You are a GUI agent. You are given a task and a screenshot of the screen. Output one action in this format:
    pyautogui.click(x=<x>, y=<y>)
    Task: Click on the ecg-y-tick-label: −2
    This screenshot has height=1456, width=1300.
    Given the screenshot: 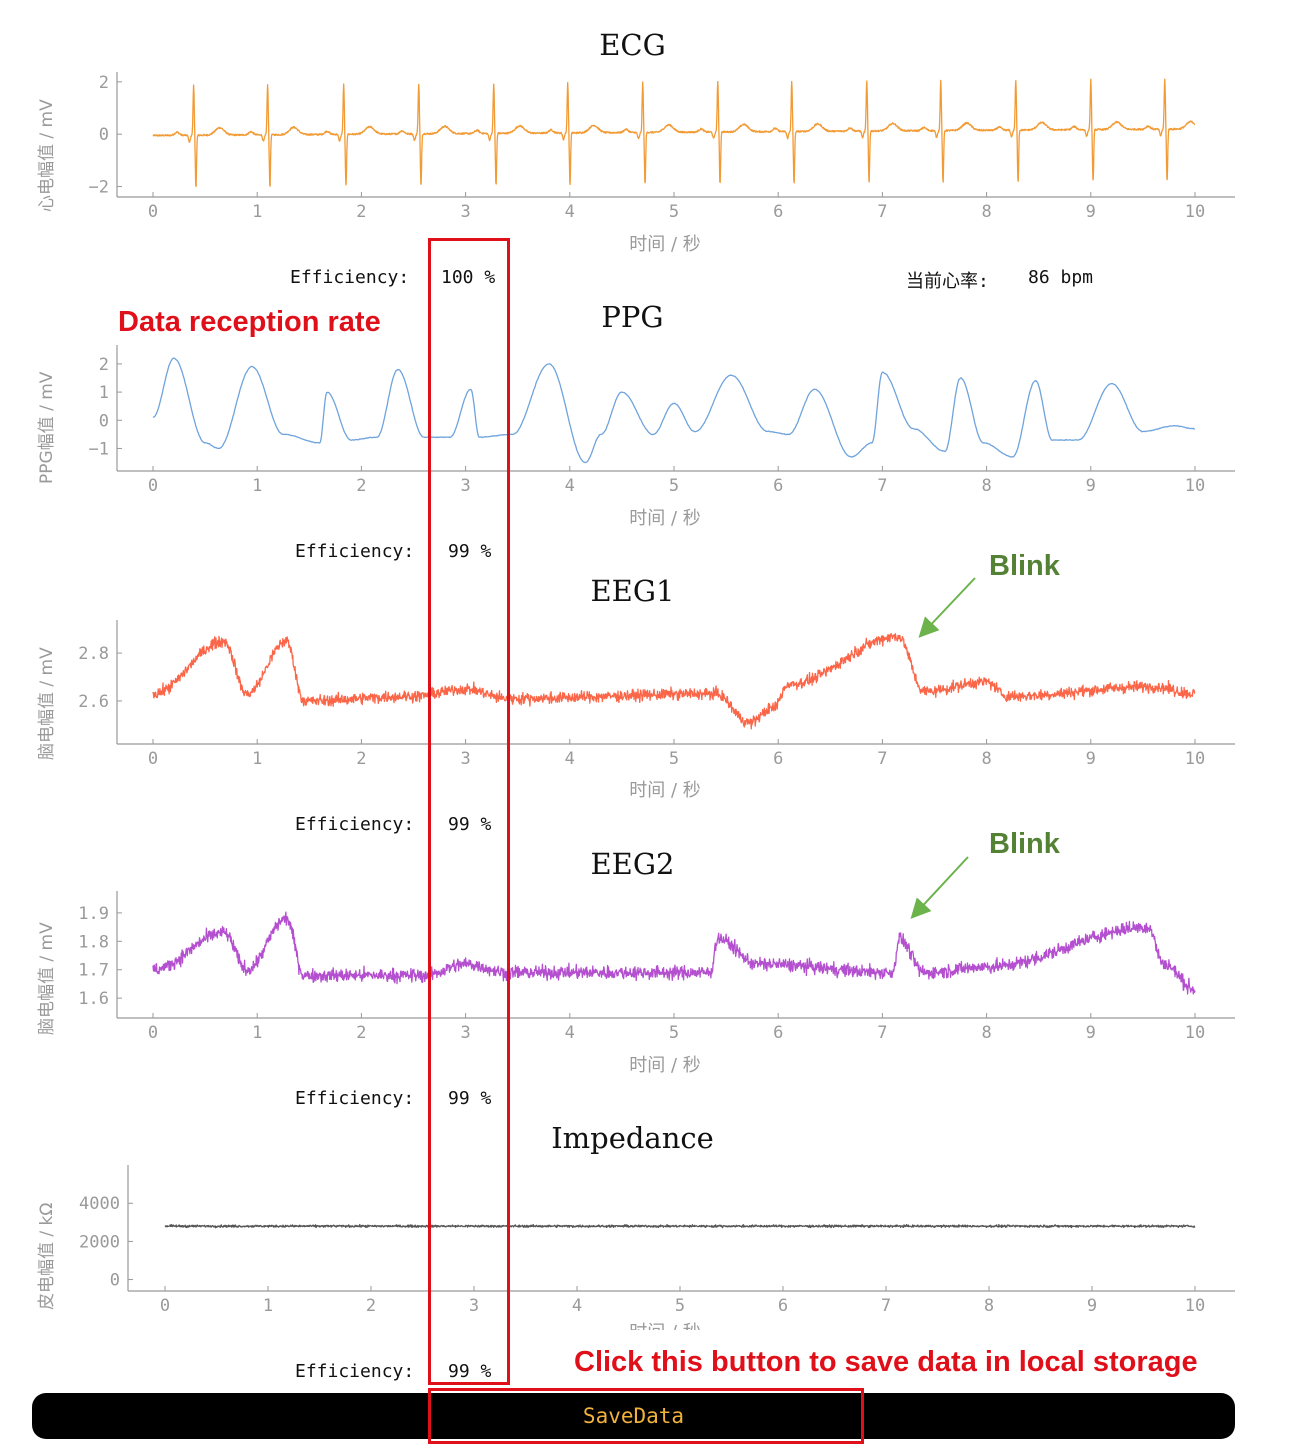 What is the action you would take?
    pyautogui.click(x=99, y=188)
    